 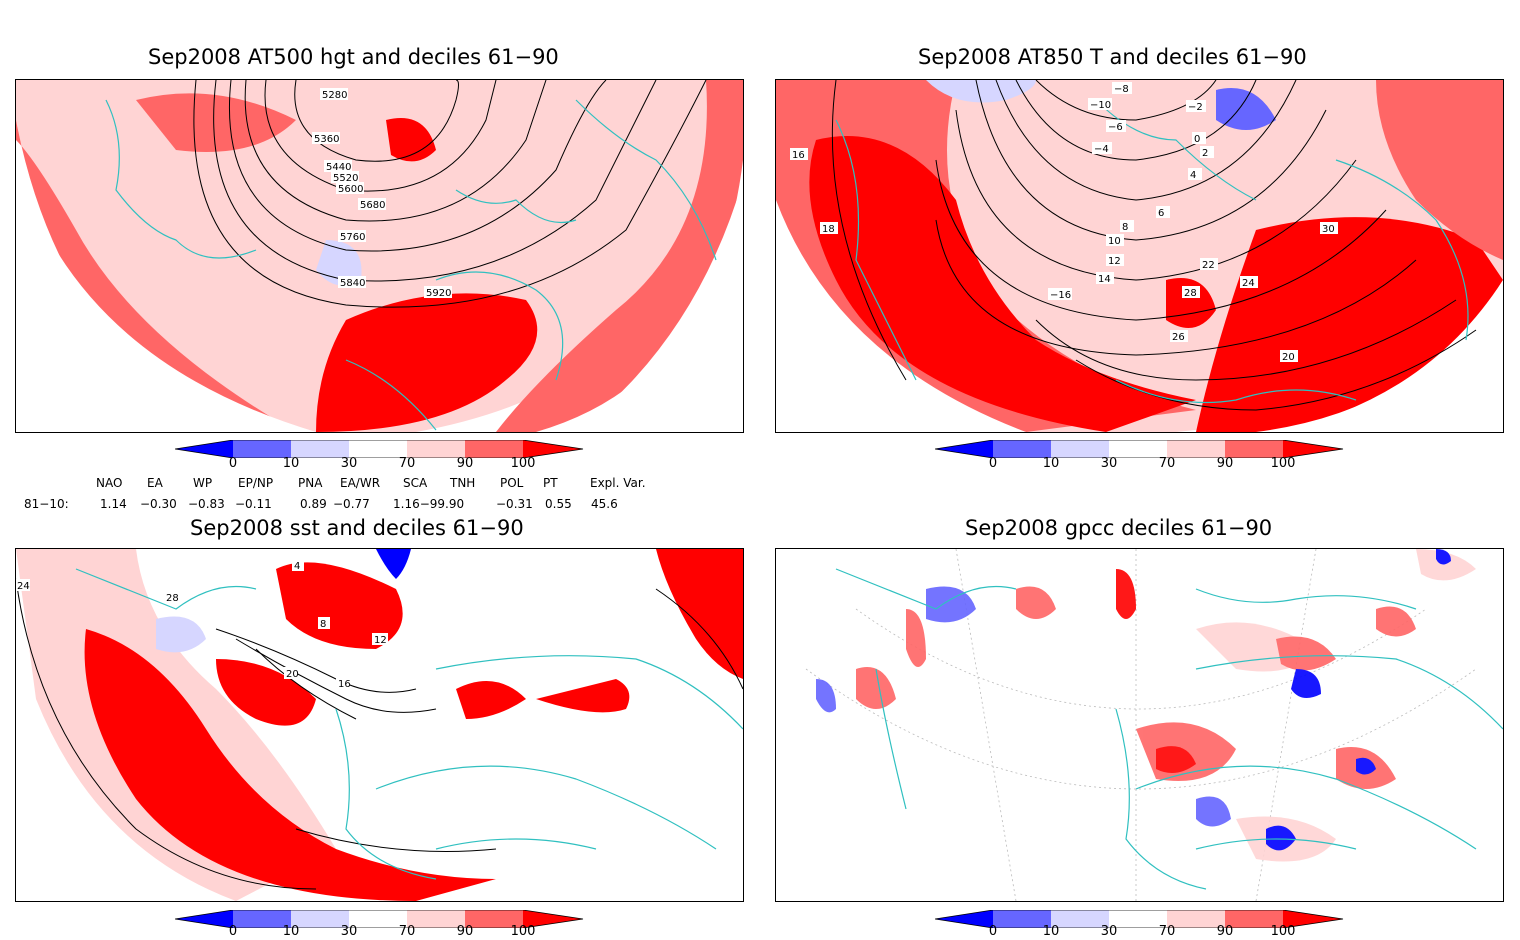 What do you see at coordinates (46, 504) in the screenshot?
I see `index-row-label: 81−10:` at bounding box center [46, 504].